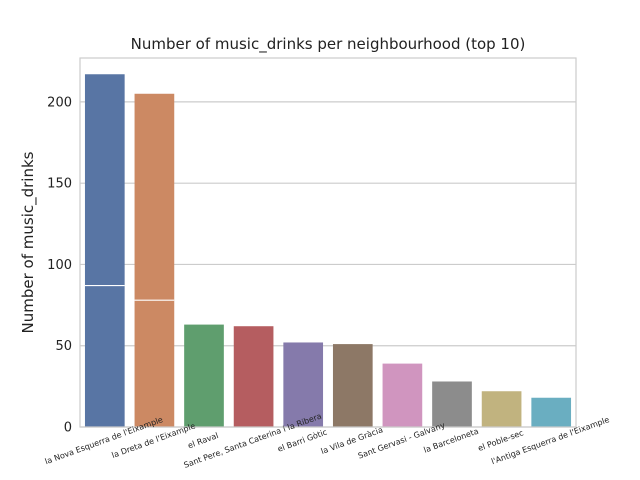 Image resolution: width=640 pixels, height=480 pixels. Describe the element at coordinates (68, 428) in the screenshot. I see `y-tick-label: 0` at that location.